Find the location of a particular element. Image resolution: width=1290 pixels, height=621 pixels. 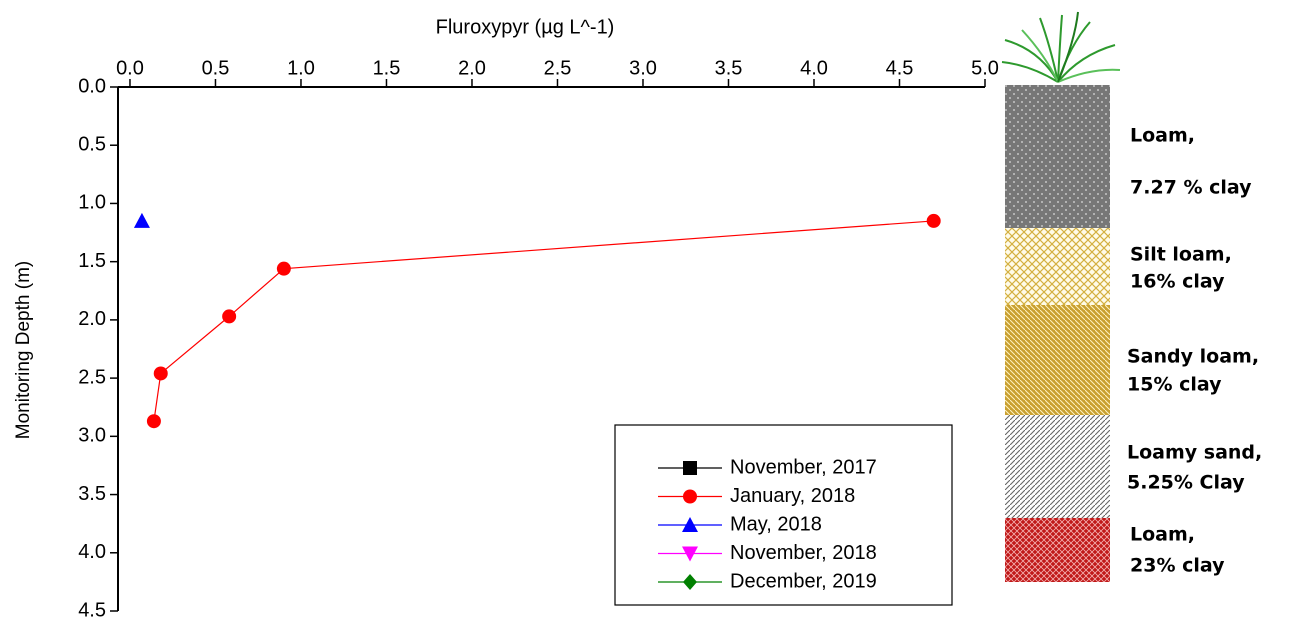

soil-label: 16% clay is located at coordinates (1177, 282).